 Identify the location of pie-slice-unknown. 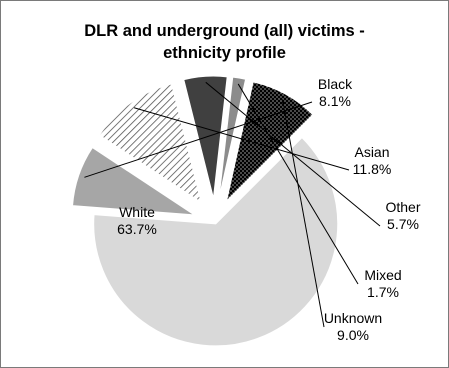
(269, 142).